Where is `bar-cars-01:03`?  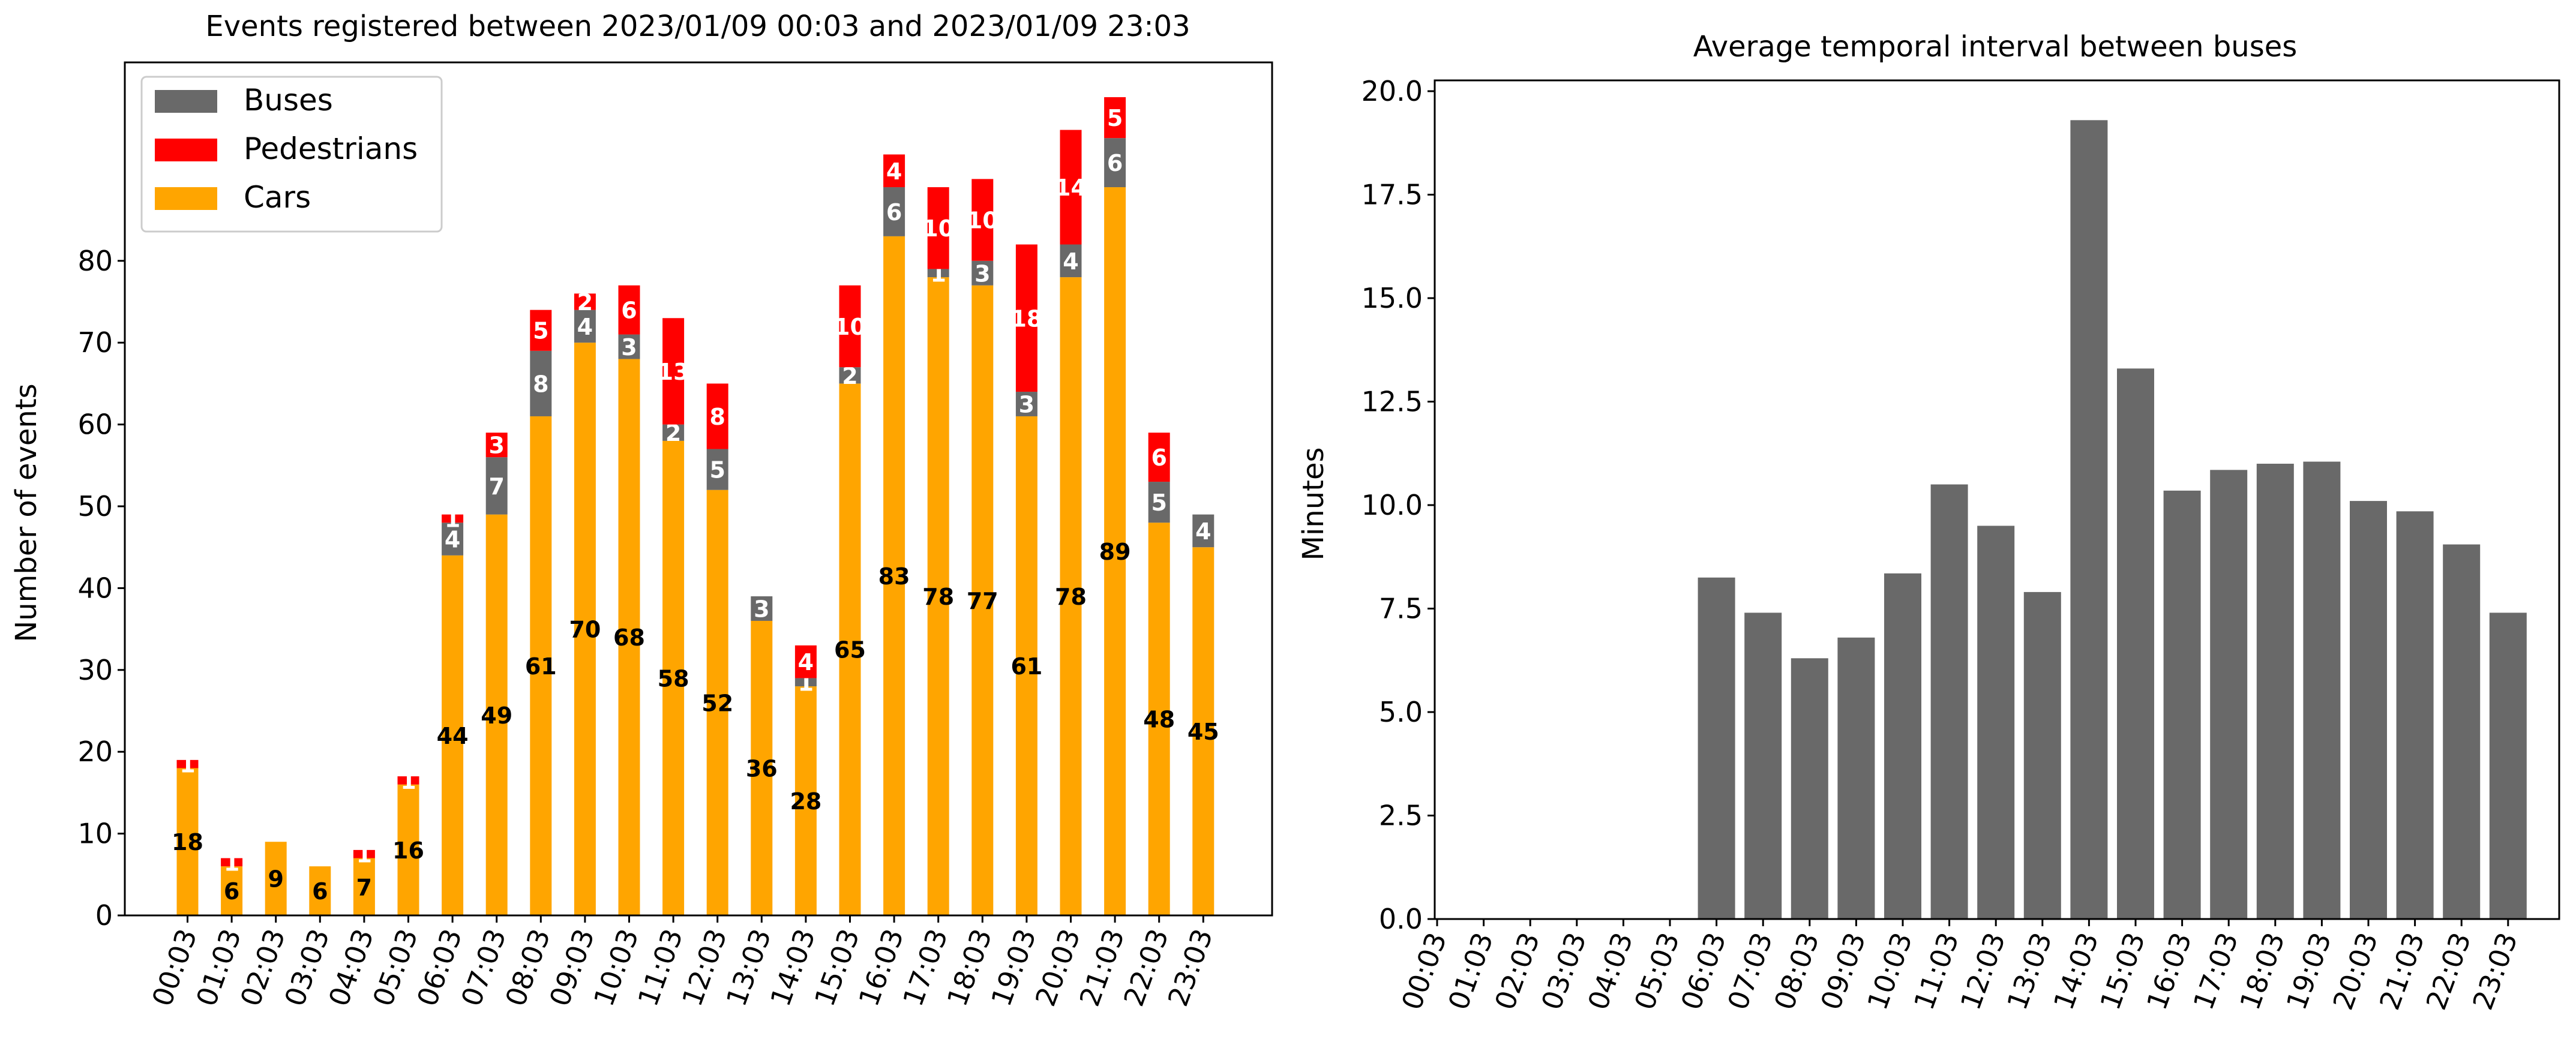 bar-cars-01:03 is located at coordinates (232, 890).